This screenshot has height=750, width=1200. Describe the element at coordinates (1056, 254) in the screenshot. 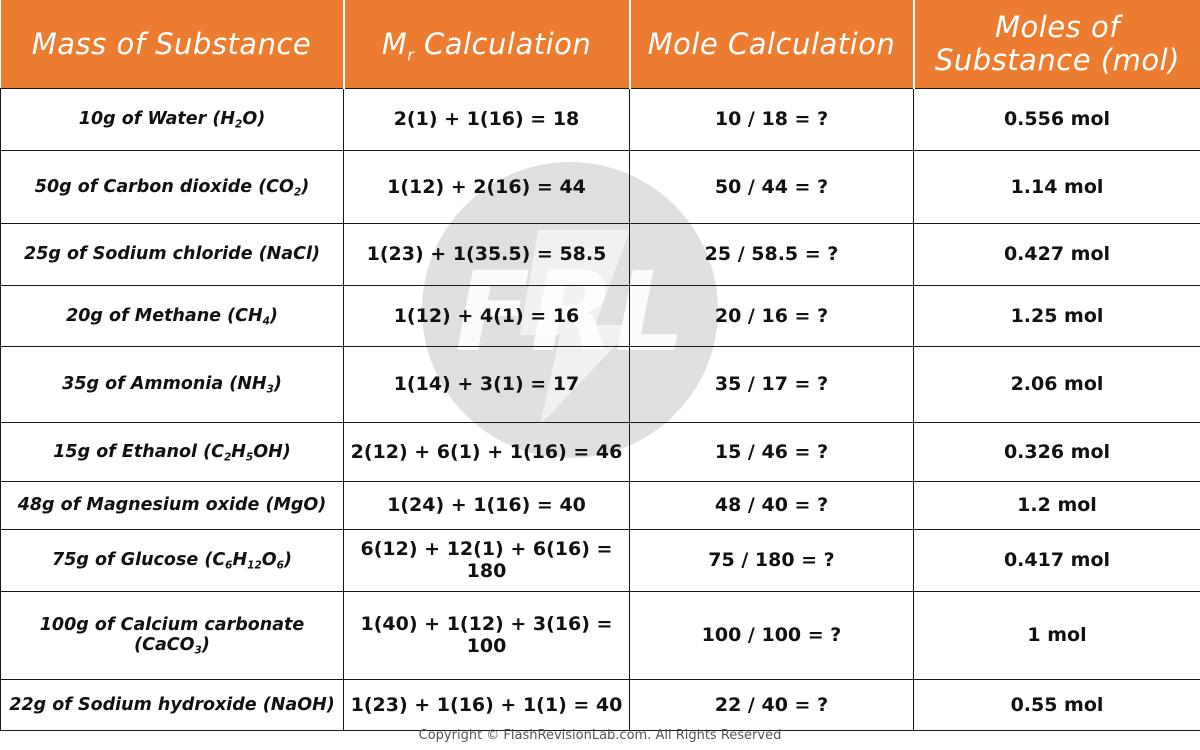

I see `cell-moles-of-substance: 0.427 mol` at that location.